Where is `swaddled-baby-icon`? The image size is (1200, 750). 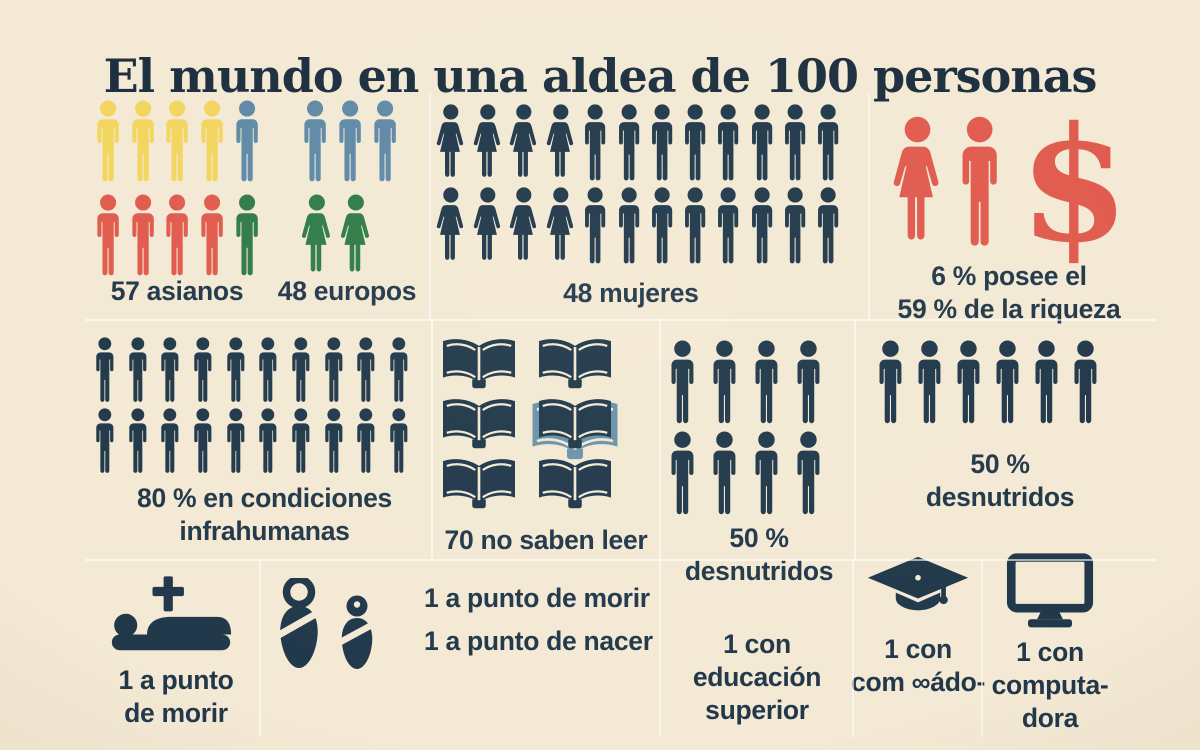 swaddled-baby-icon is located at coordinates (299, 624).